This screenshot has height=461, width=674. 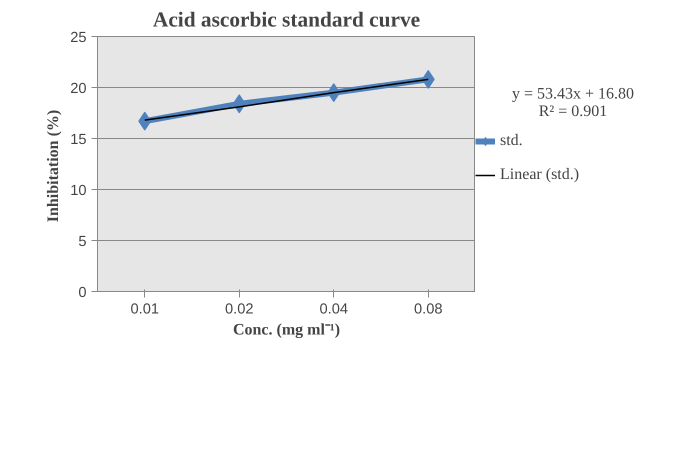 I want to click on x-axis-title: Conc. (mg ml⁻¹), so click(x=286, y=330).